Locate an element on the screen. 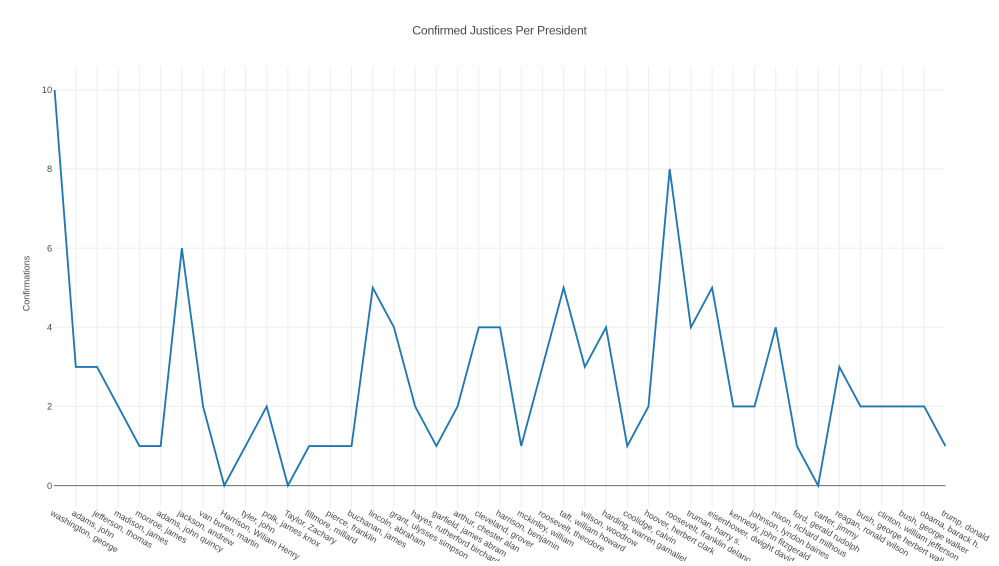 This screenshot has height=566, width=999. svg-text: 10 is located at coordinates (47, 90).